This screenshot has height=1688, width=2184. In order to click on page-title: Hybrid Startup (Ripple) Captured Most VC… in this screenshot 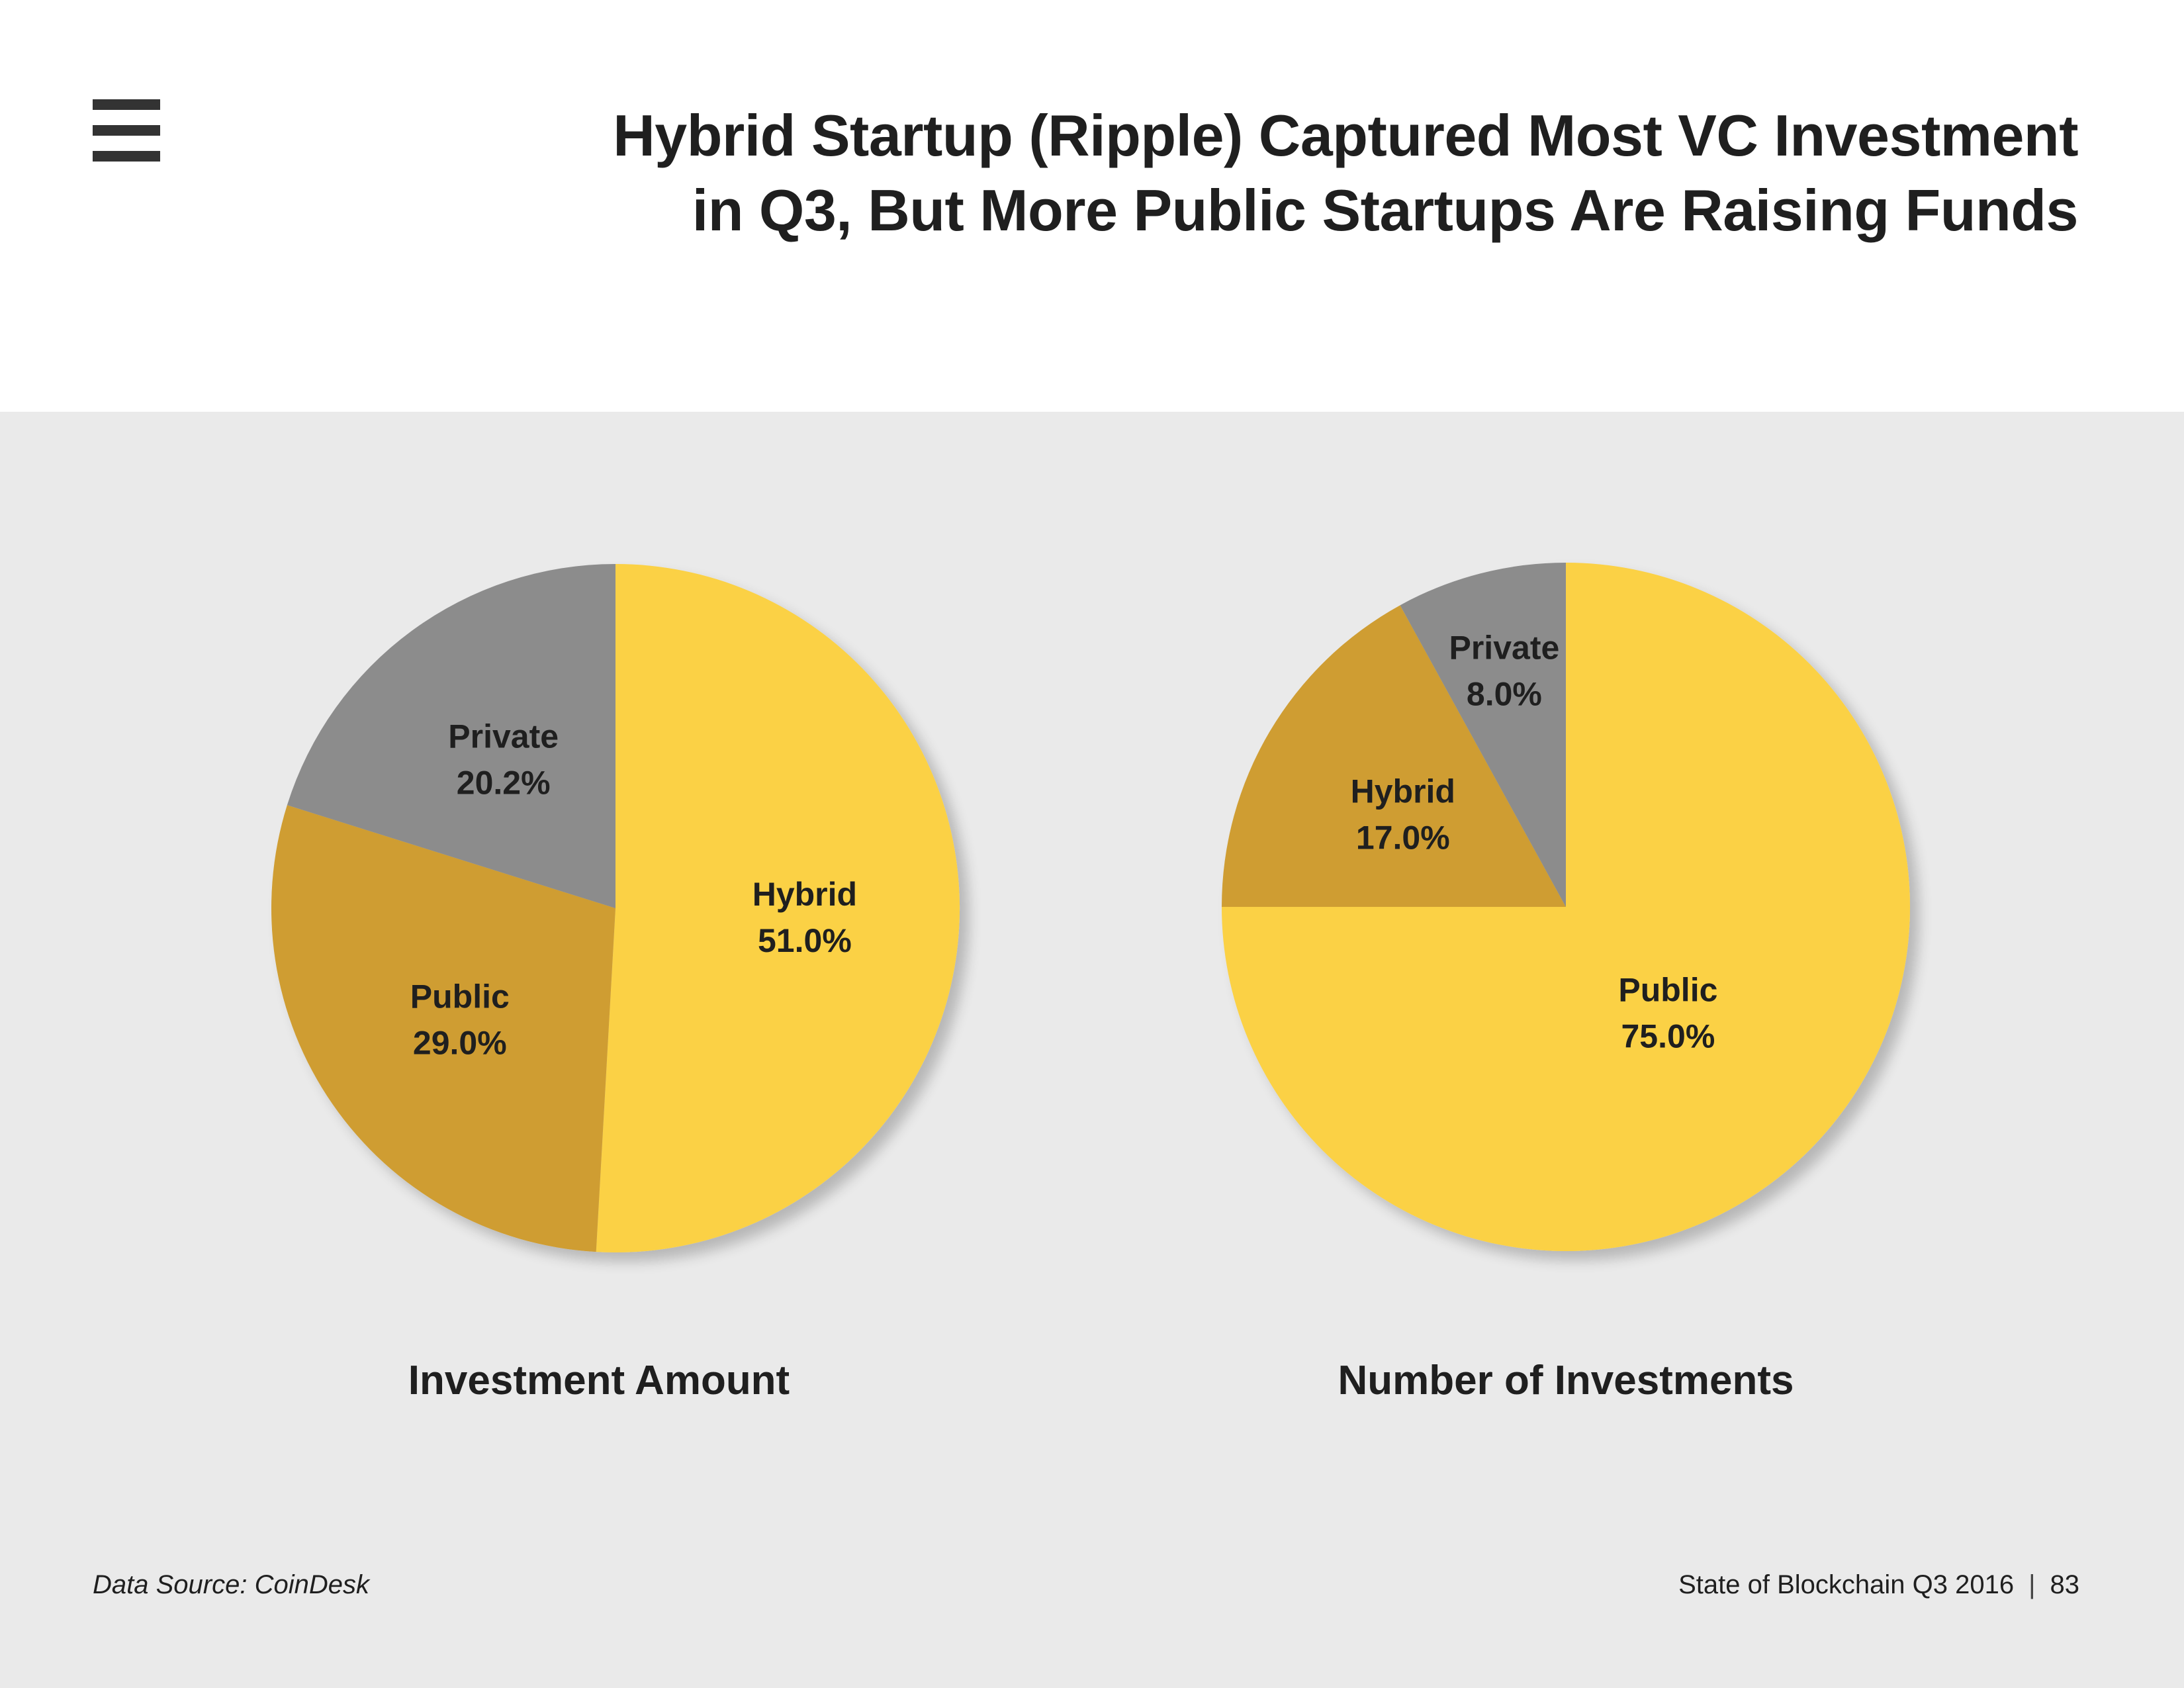, I will do `click(1217, 173)`.